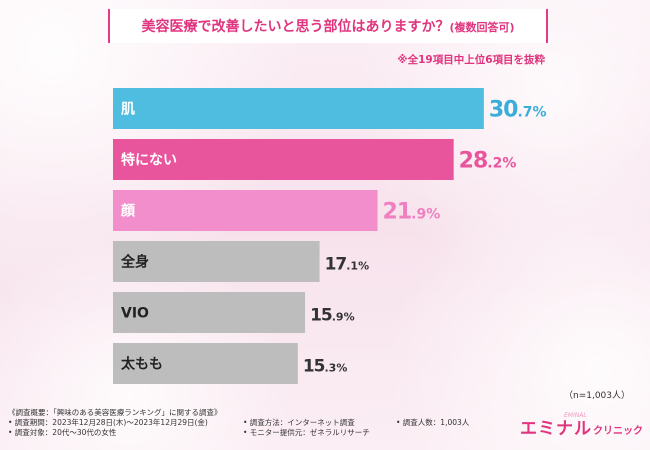  I want to click on footer-line-overview: 《調査概要：「興味のある美容医療ランキング」に関する調査》, so click(115, 412).